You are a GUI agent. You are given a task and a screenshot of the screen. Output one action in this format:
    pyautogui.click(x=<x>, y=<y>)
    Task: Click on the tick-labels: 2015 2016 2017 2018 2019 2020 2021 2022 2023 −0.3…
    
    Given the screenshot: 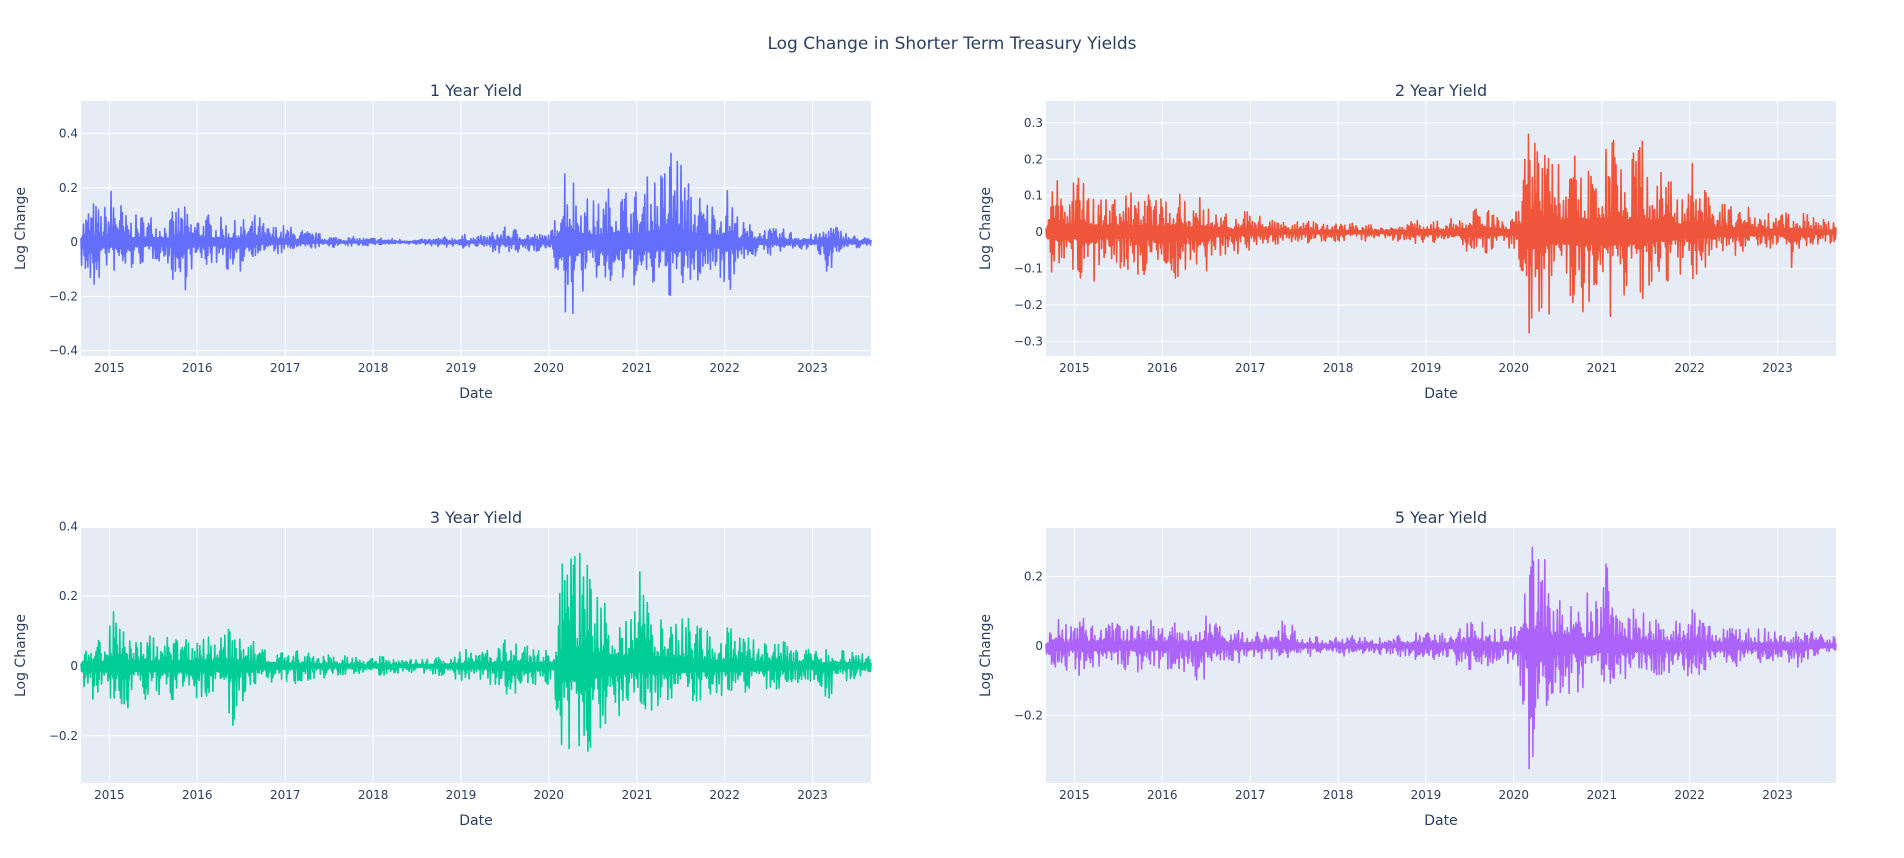 What is the action you would take?
    pyautogui.click(x=1403, y=245)
    